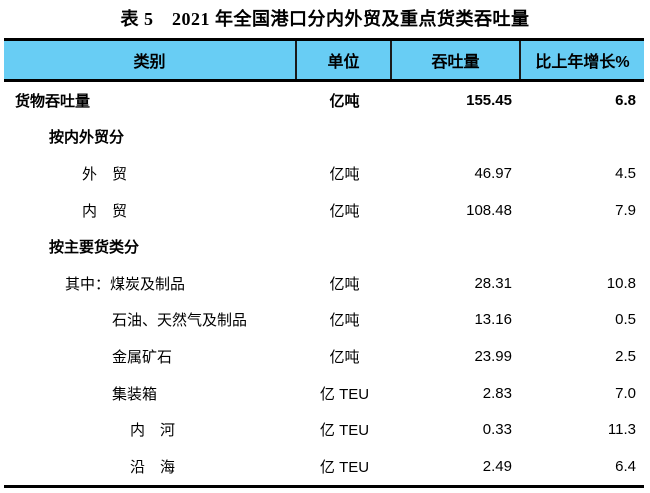 Image resolution: width=650 pixels, height=493 pixels. What do you see at coordinates (625, 393) in the screenshot?
I see `row-growth: 7.0` at bounding box center [625, 393].